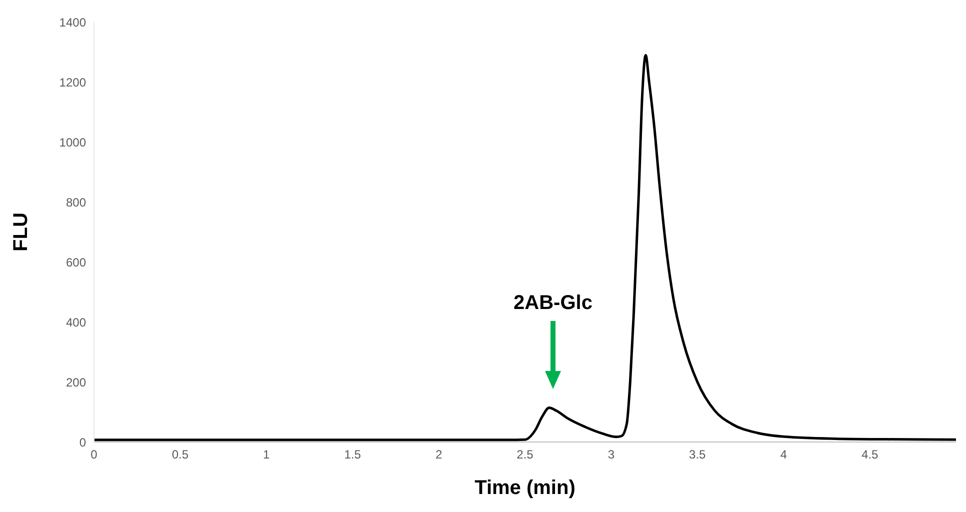  Describe the element at coordinates (697, 455) in the screenshot. I see `x-tick-label: 3.5` at that location.